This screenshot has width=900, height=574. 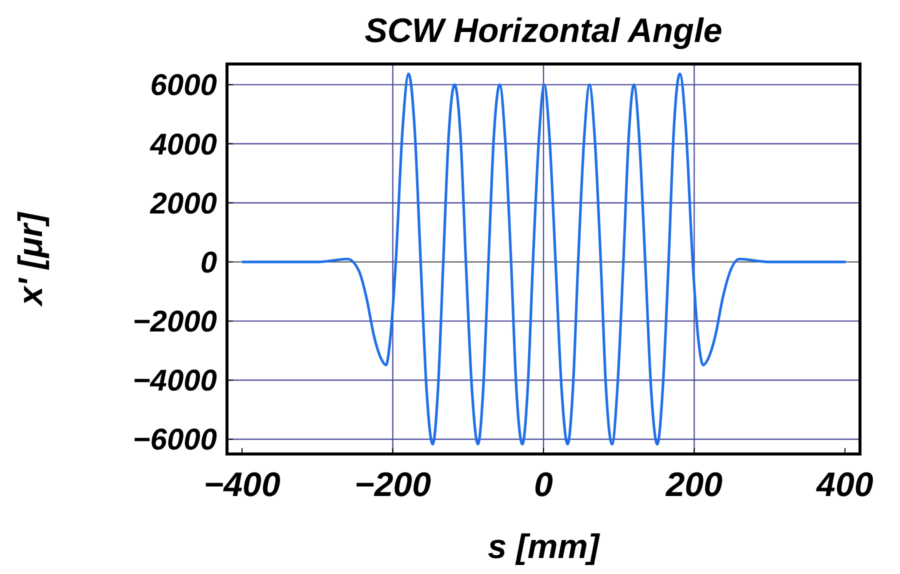 I want to click on y-tick-label: 2000, so click(x=183, y=203).